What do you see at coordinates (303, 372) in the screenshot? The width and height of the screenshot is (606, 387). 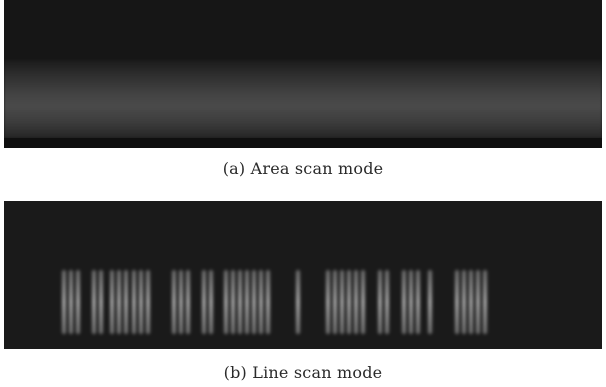 I see `caption-line-scan: (b) Line scan mode` at bounding box center [303, 372].